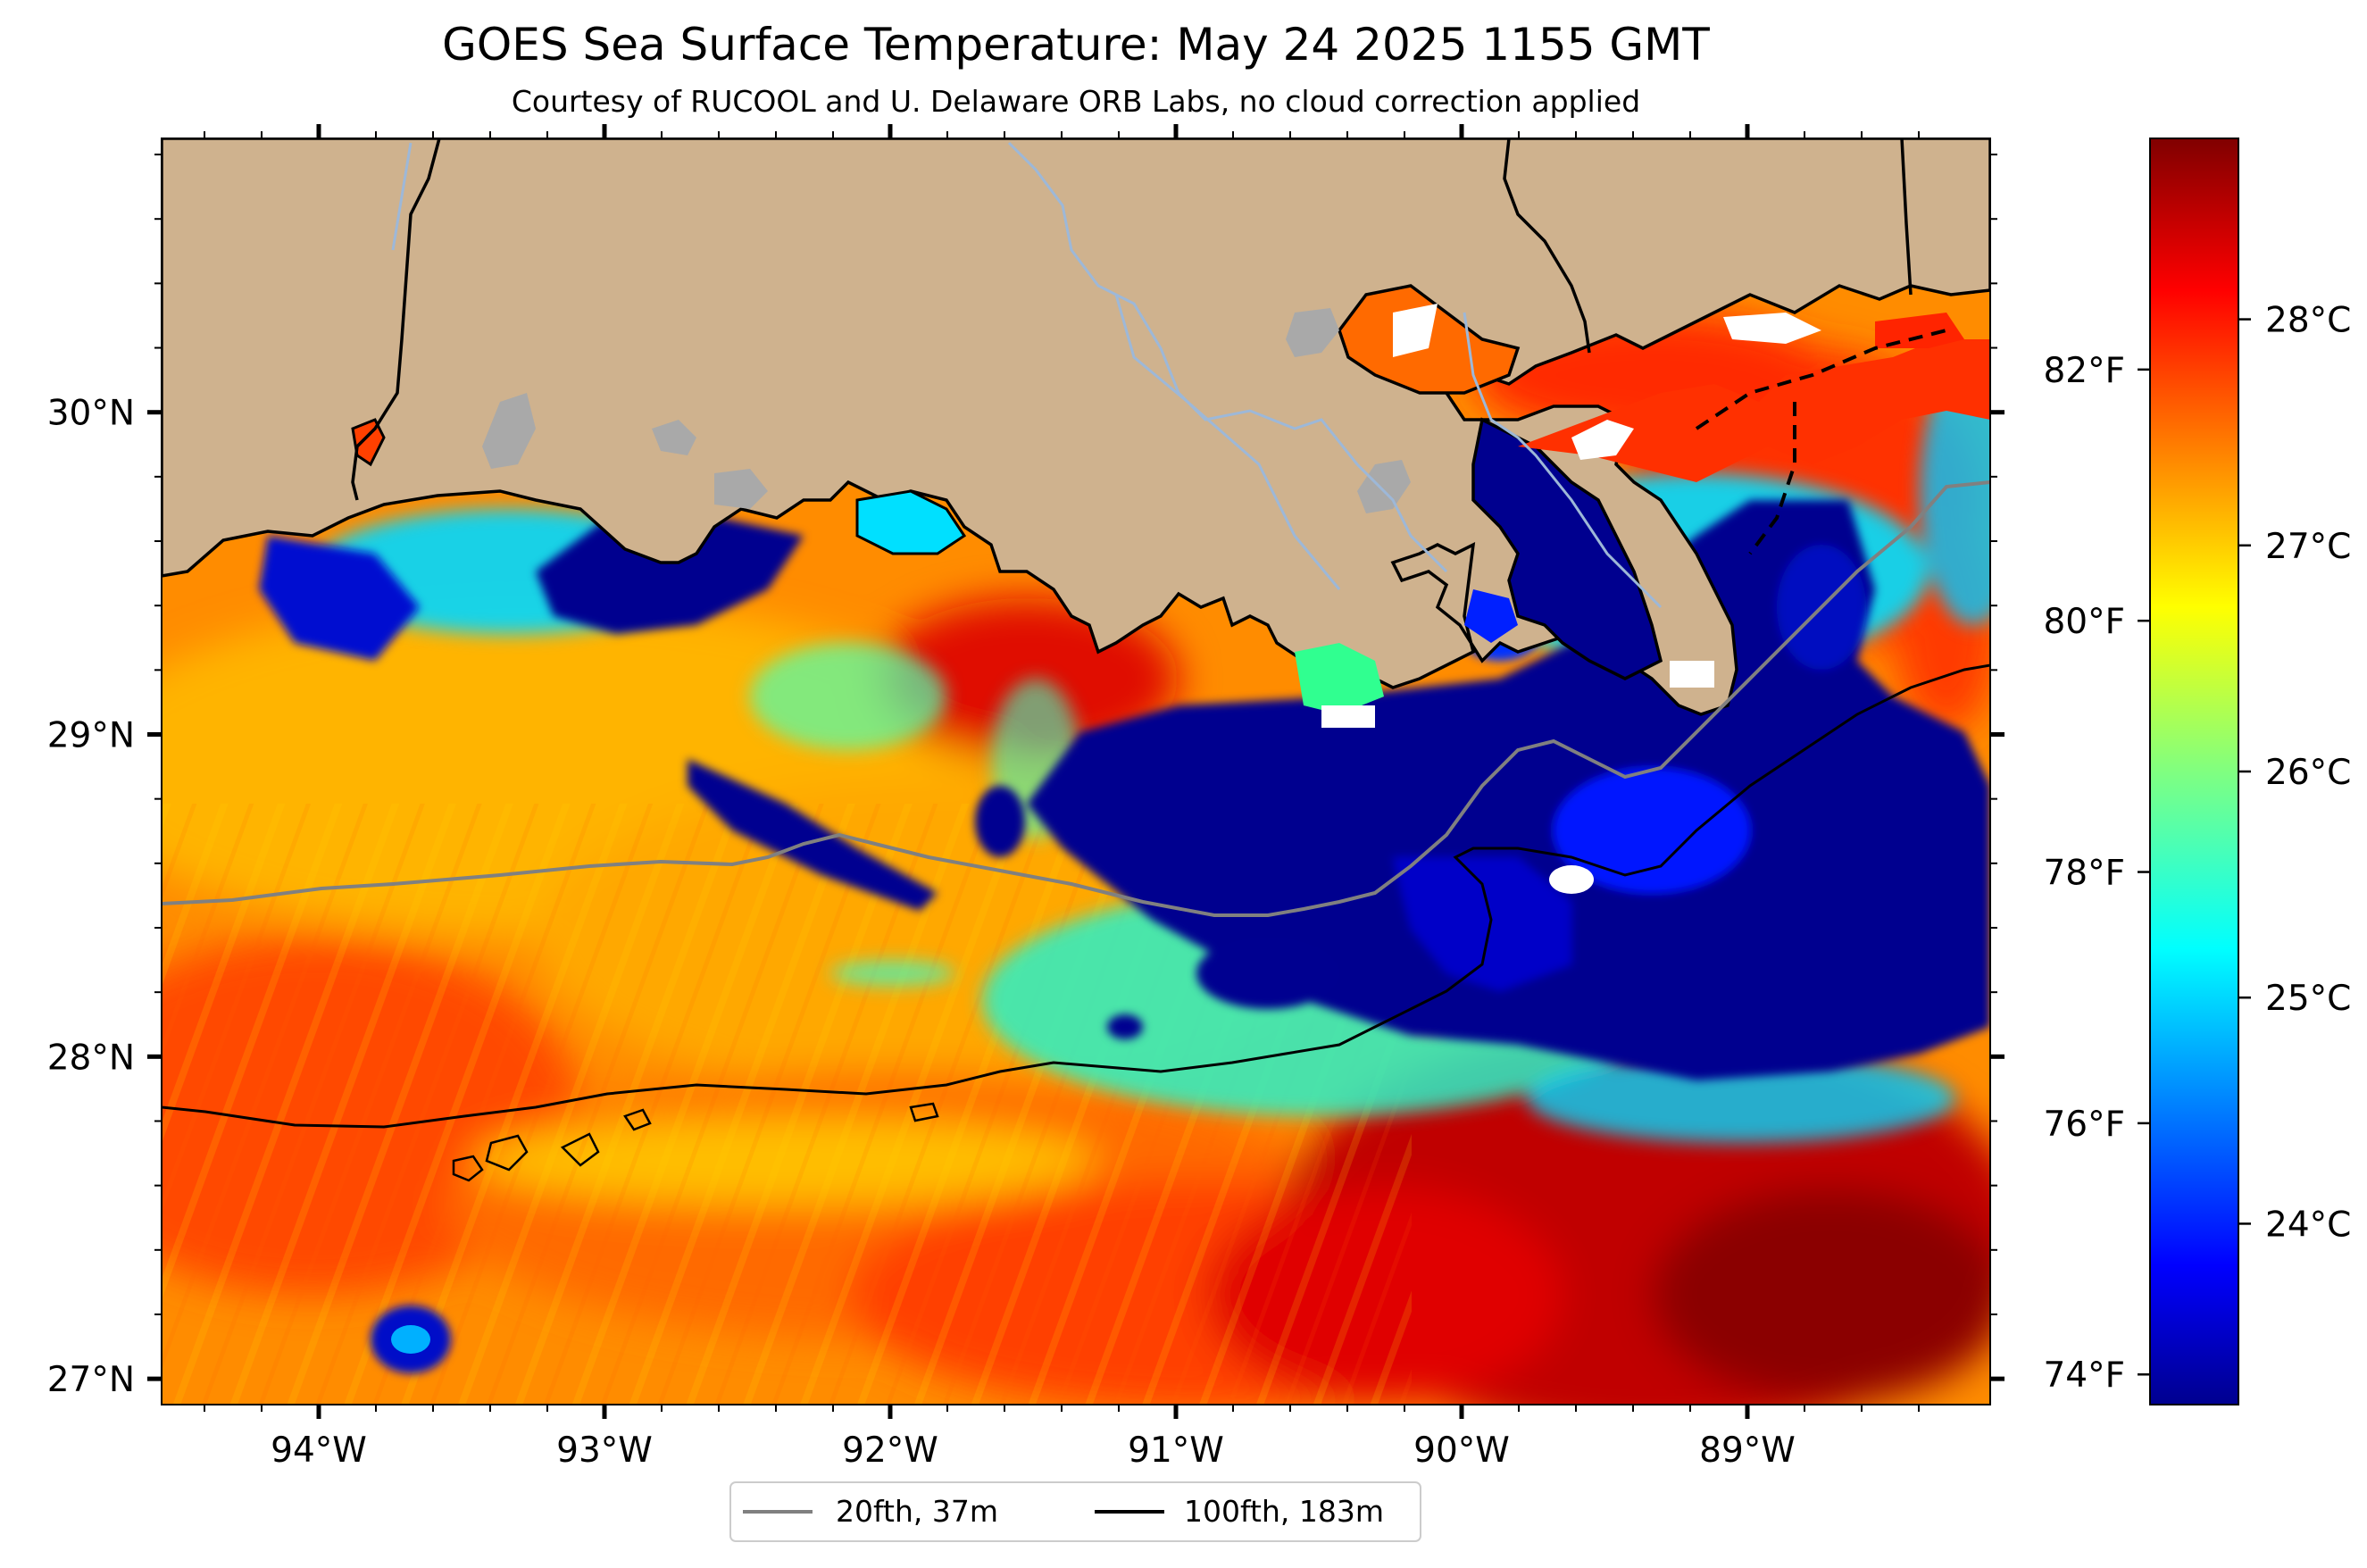 The height and width of the screenshot is (1568, 2367). I want to click on lat-tick-label: 29°N, so click(91, 736).